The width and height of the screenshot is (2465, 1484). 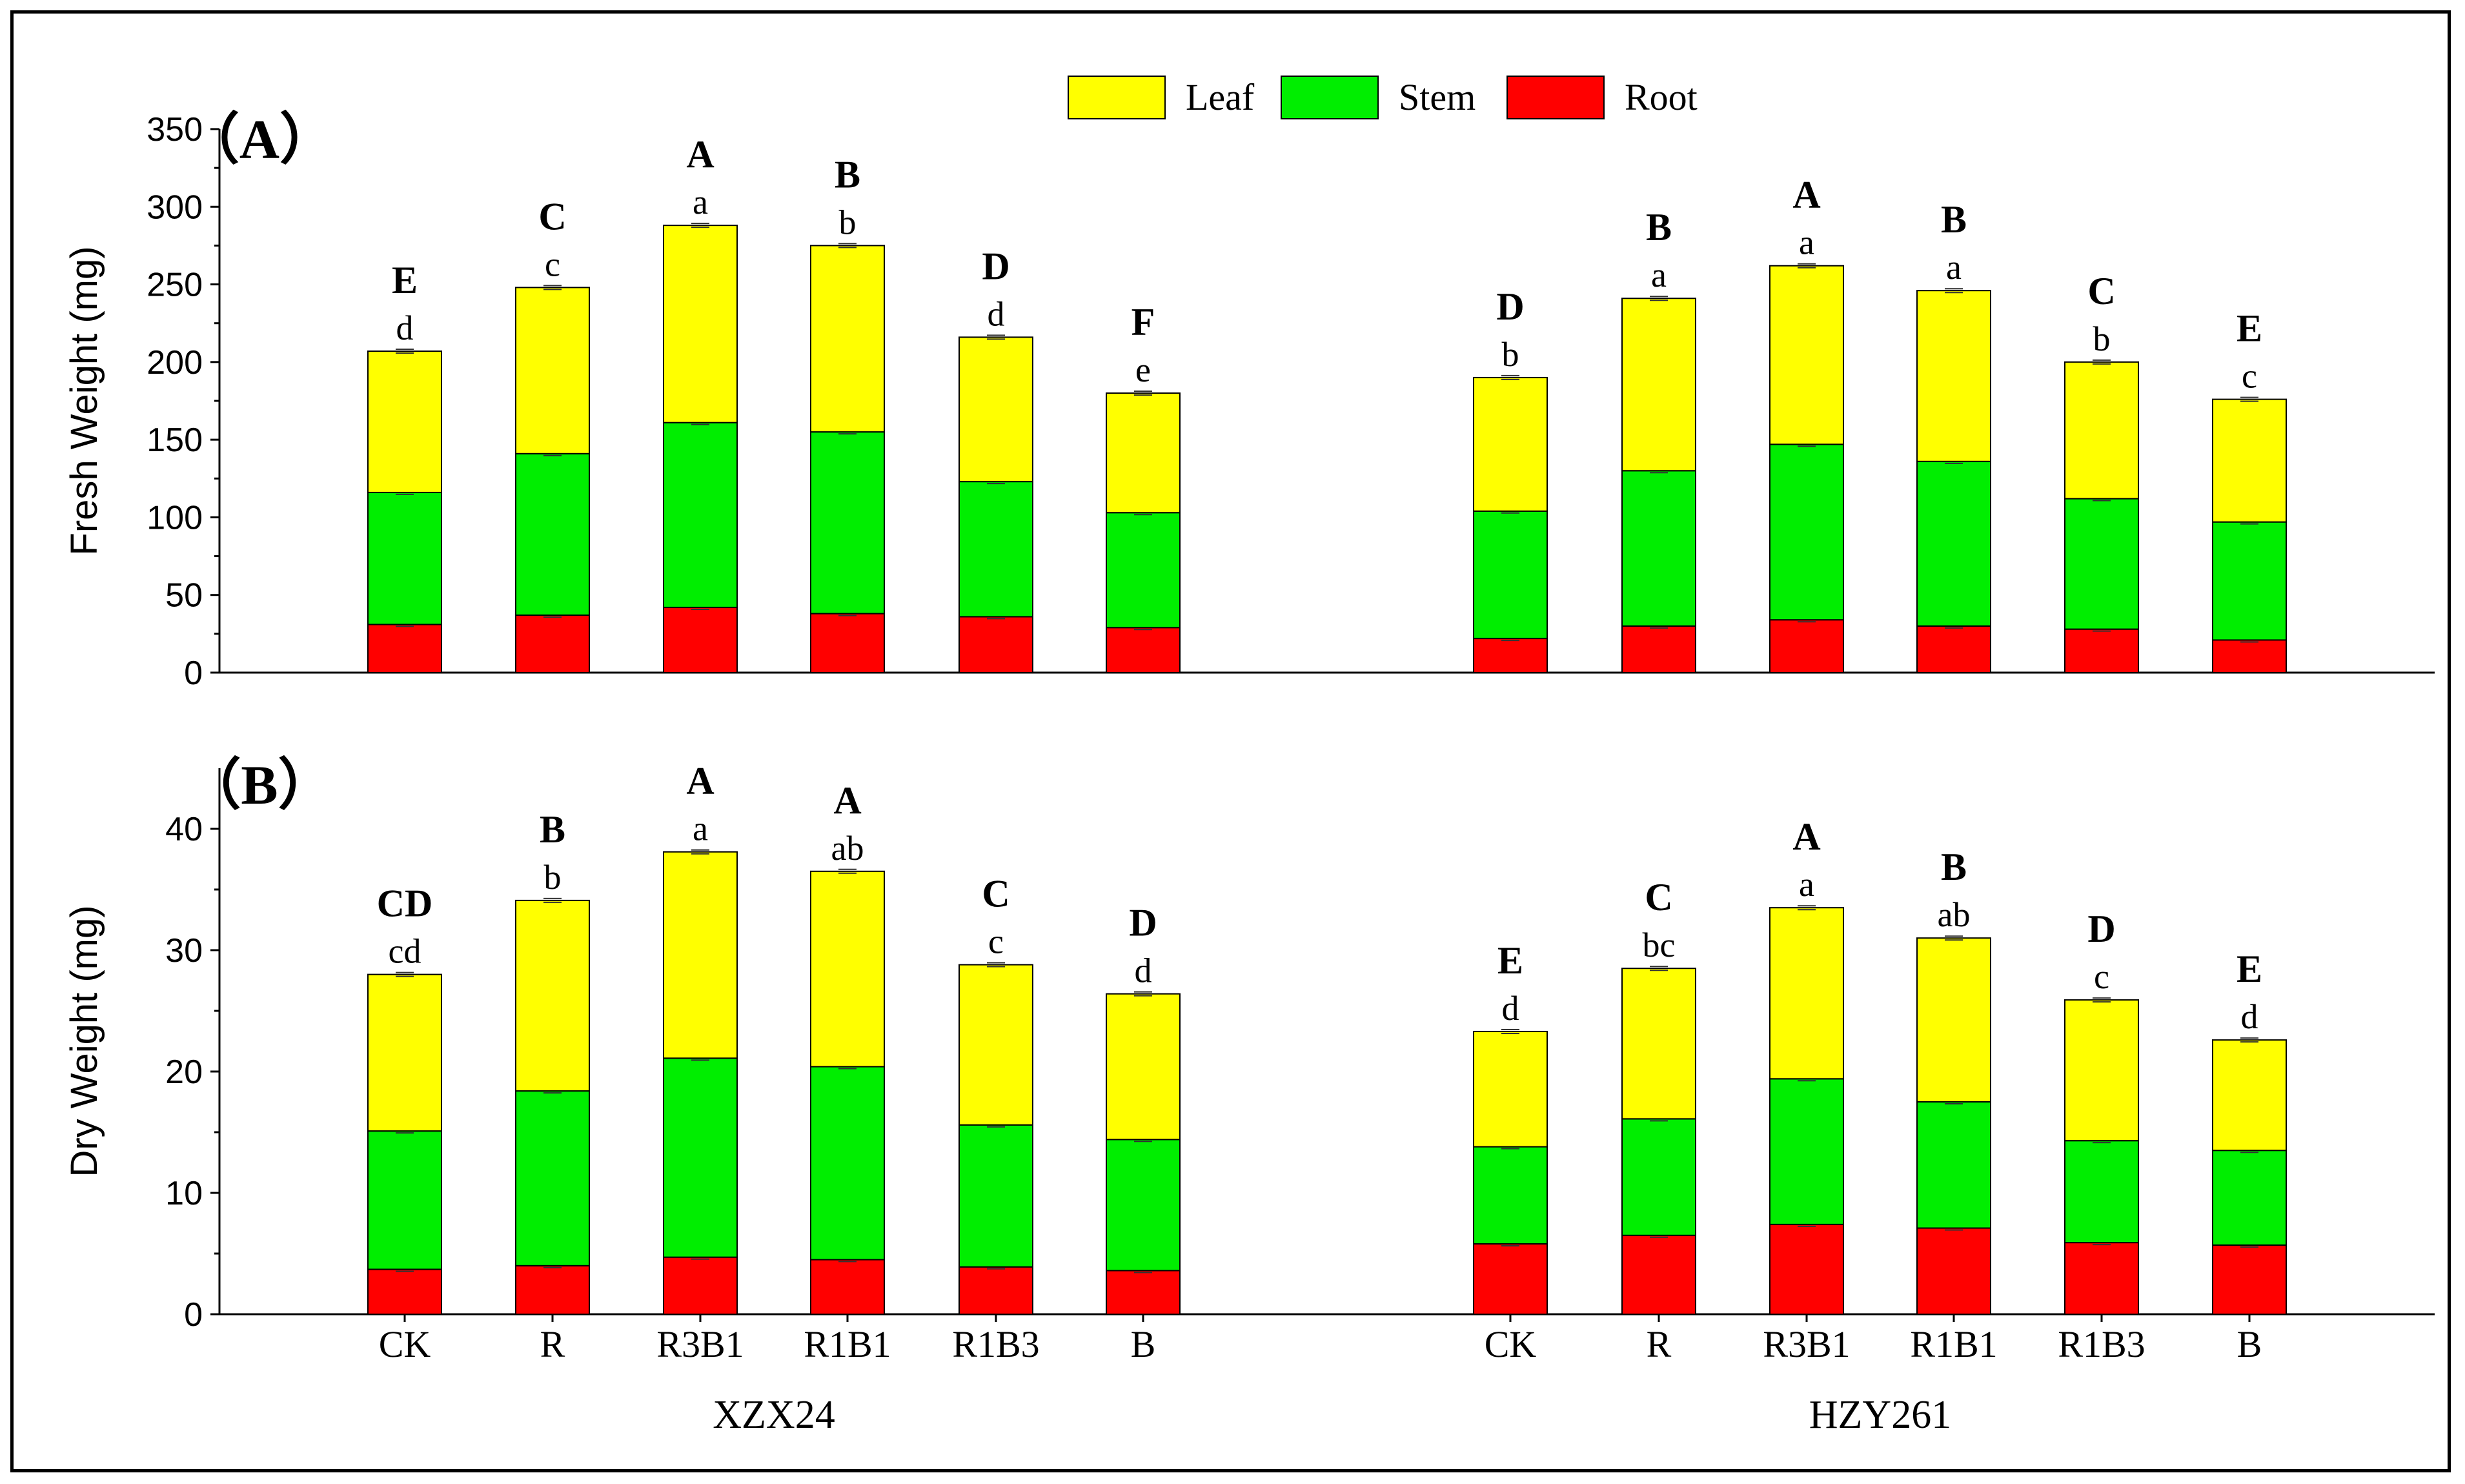 What do you see at coordinates (175, 440) in the screenshot?
I see `y-tick-label: 150` at bounding box center [175, 440].